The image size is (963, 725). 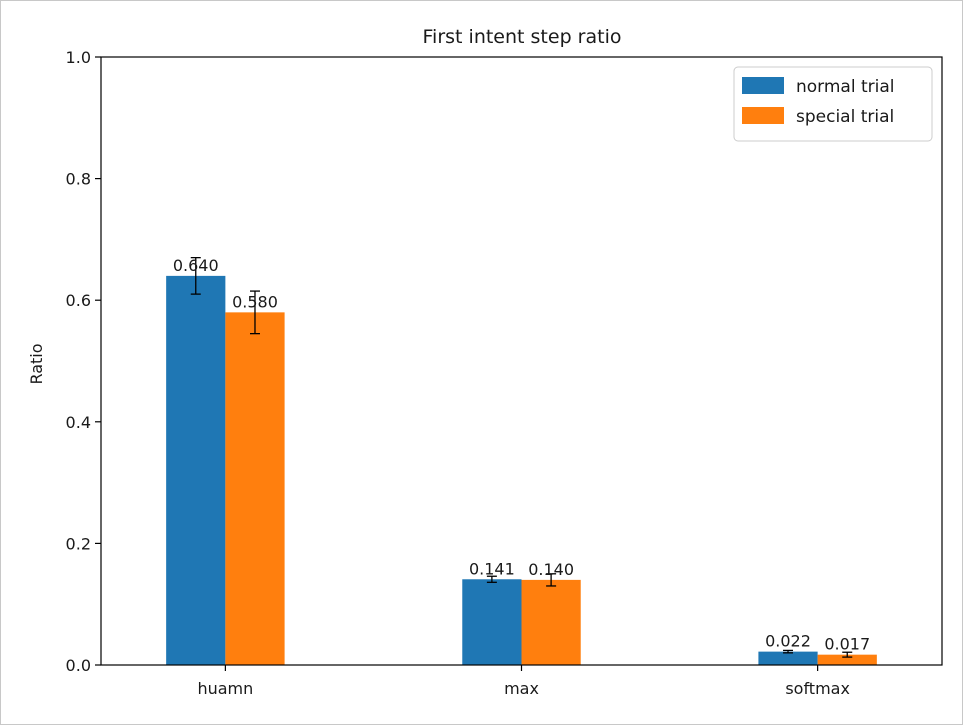 What do you see at coordinates (492, 568) in the screenshot?
I see `bar-value-label: 0.141` at bounding box center [492, 568].